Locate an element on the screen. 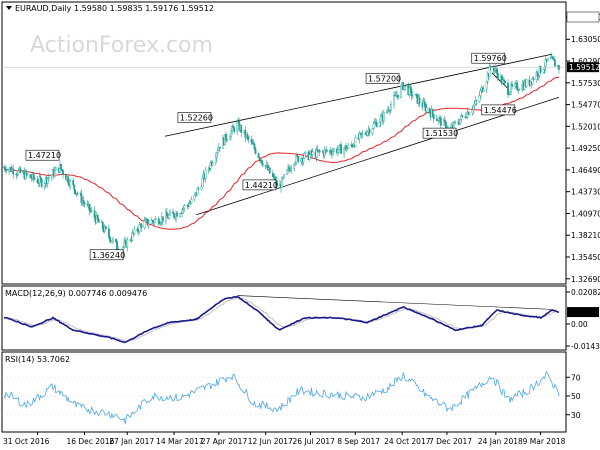 The width and height of the screenshot is (600, 450). last-price-text: 1.59512 is located at coordinates (584, 67).